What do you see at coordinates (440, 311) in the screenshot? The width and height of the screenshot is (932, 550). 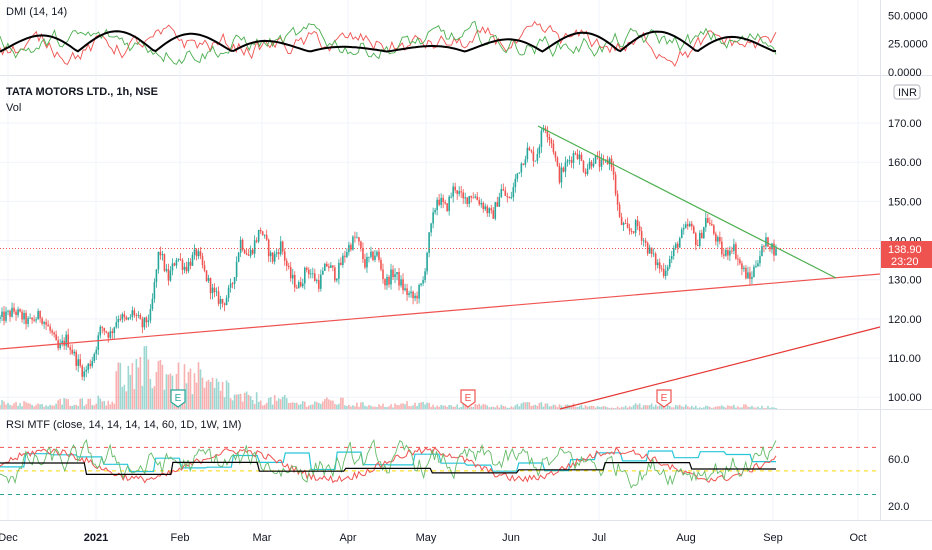 I see `support-trendline` at bounding box center [440, 311].